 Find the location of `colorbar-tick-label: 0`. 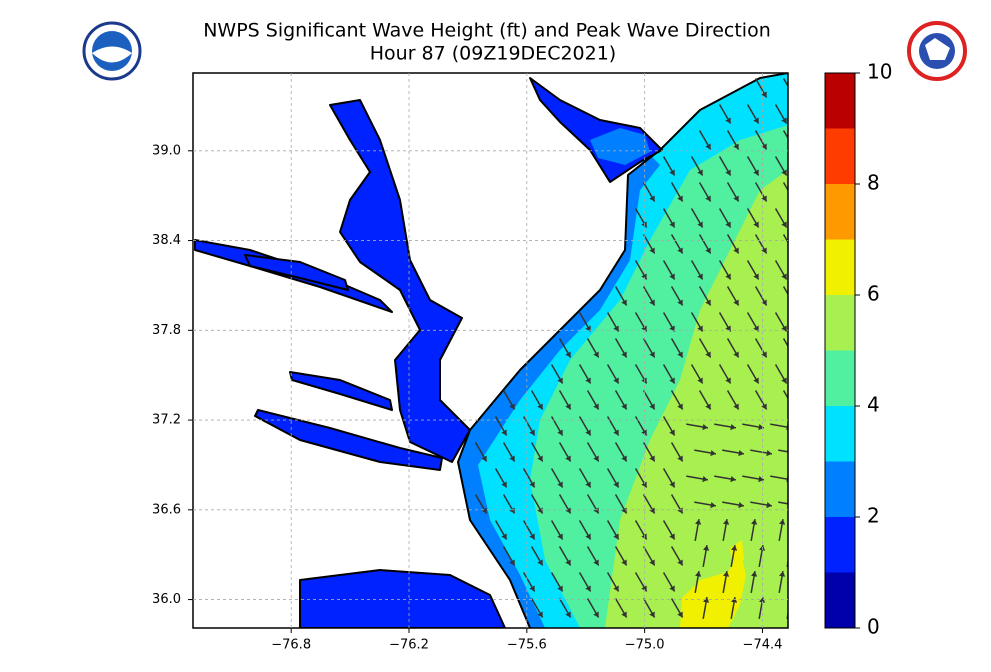

colorbar-tick-label: 0 is located at coordinates (873, 627).